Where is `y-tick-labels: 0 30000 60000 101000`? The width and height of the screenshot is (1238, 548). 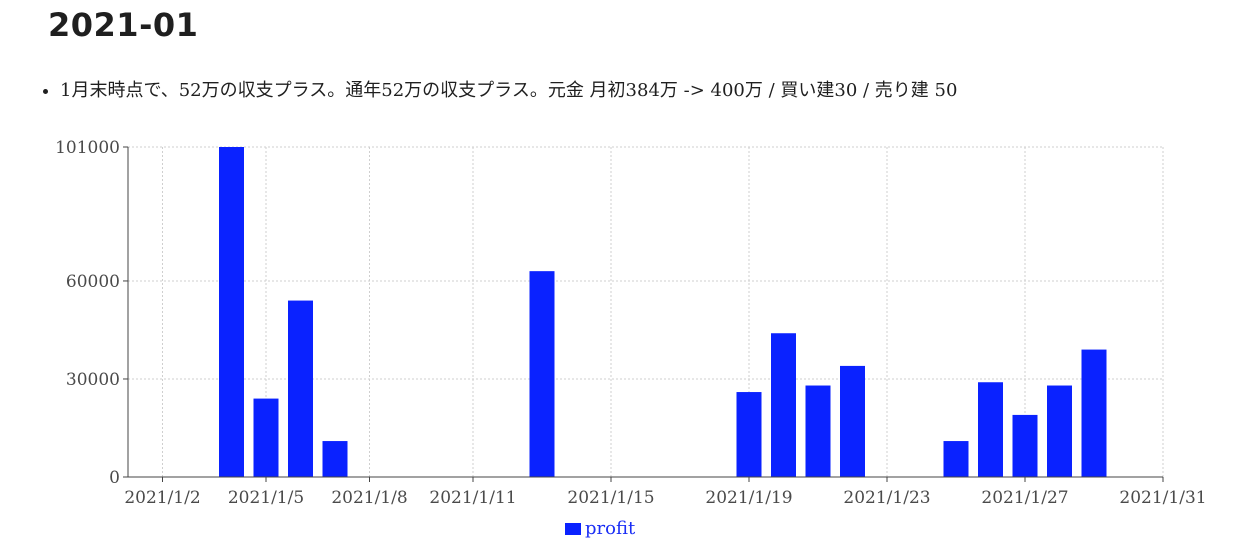 y-tick-labels: 0 30000 60000 101000 is located at coordinates (87, 313).